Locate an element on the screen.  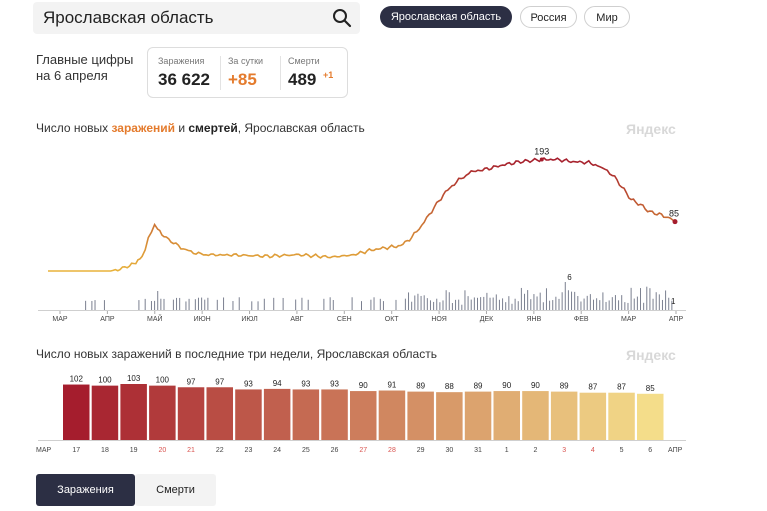
deaths-value: 489 is located at coordinates (302, 79).